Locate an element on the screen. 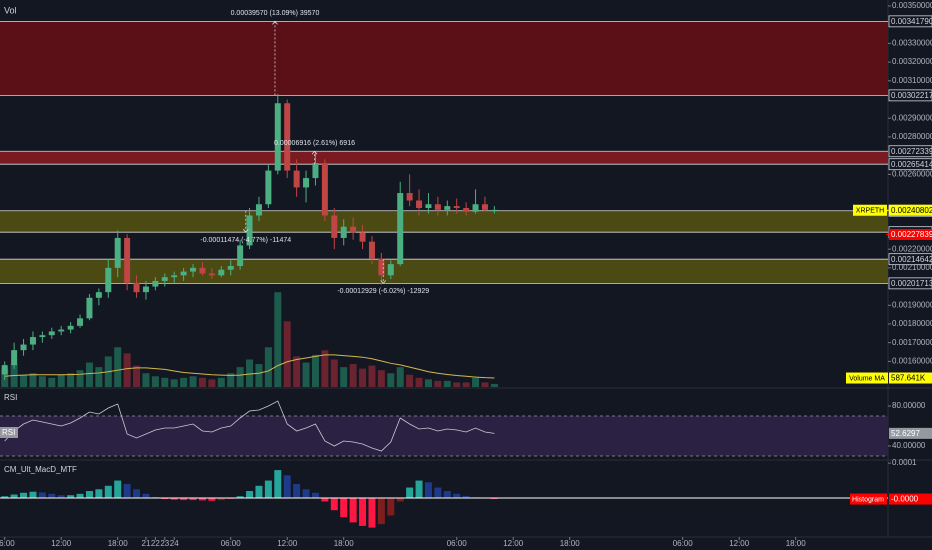 The width and height of the screenshot is (932, 550). y-tick-label: 0.00350000 is located at coordinates (912, 5).